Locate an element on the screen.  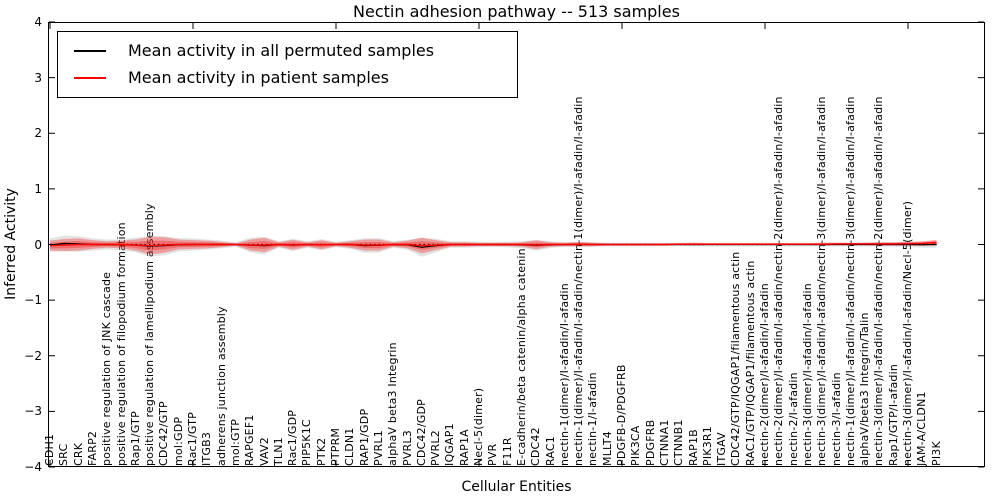
x-axis-label: Cellular Entities is located at coordinates (516, 487).